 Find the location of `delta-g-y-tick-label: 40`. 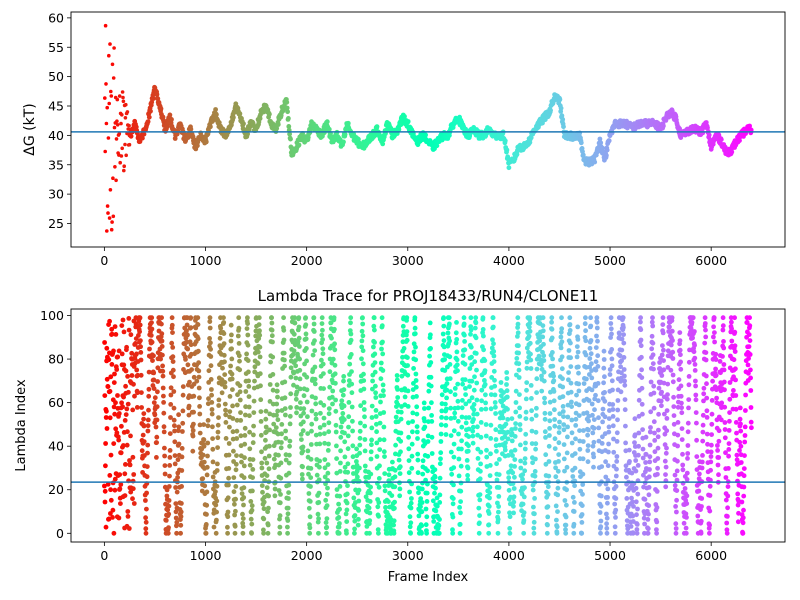

delta-g-y-tick-label: 40 is located at coordinates (56, 135).